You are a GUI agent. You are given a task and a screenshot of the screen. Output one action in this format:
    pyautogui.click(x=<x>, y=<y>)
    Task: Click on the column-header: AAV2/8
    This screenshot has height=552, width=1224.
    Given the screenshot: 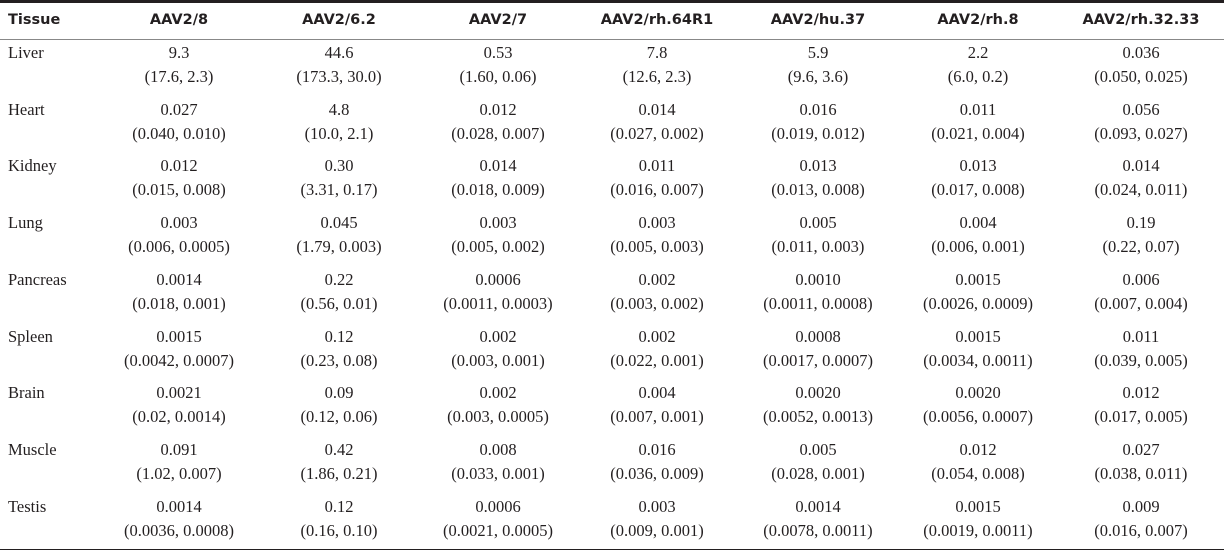 What is the action you would take?
    pyautogui.click(x=179, y=20)
    